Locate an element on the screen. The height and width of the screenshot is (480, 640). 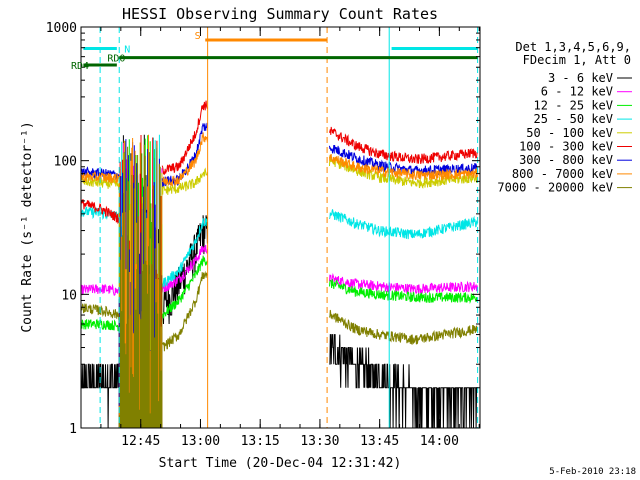
x-tick-label: 14:00 is located at coordinates (439, 441).